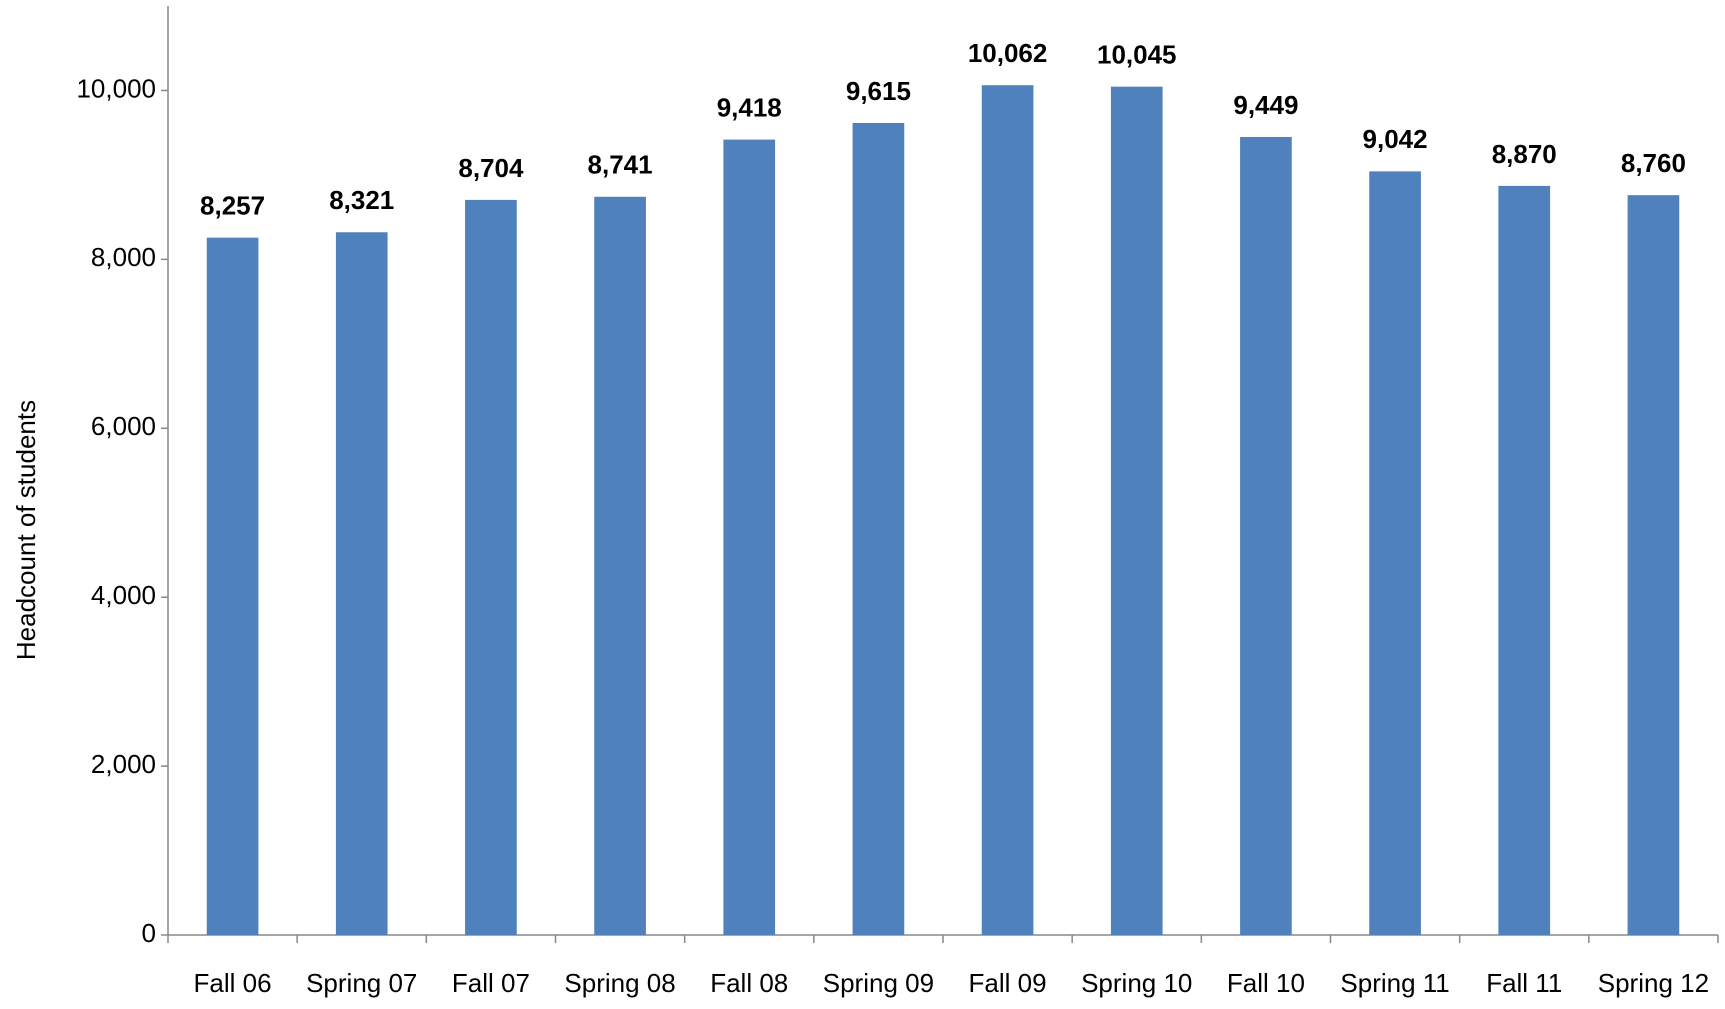  I want to click on x-tick-label: Spring 11, so click(1394, 983).